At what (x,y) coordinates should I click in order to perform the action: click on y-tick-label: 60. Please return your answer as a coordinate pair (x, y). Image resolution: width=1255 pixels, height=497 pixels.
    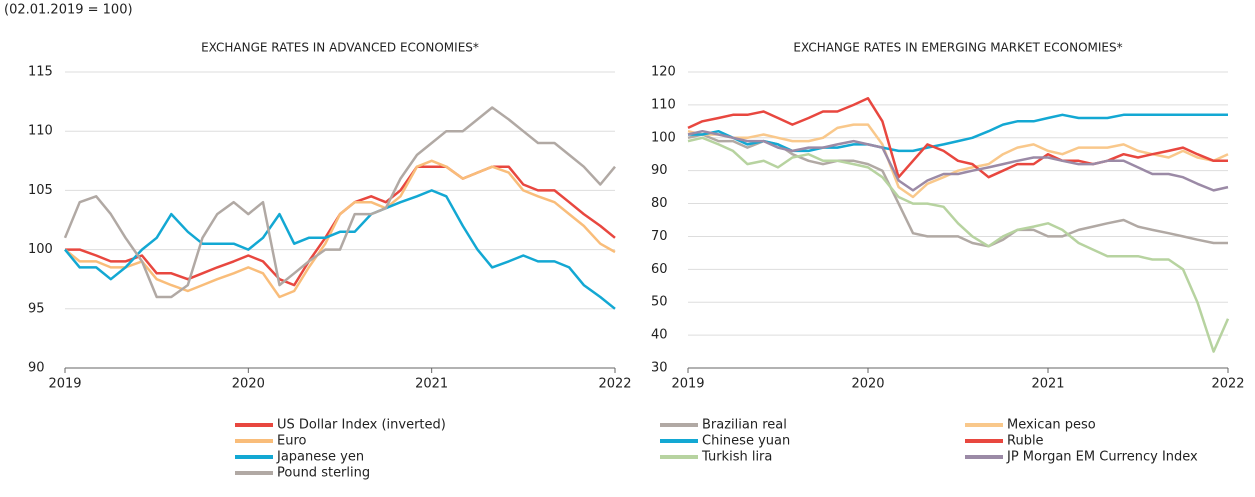
    Looking at the image, I should click on (659, 269).